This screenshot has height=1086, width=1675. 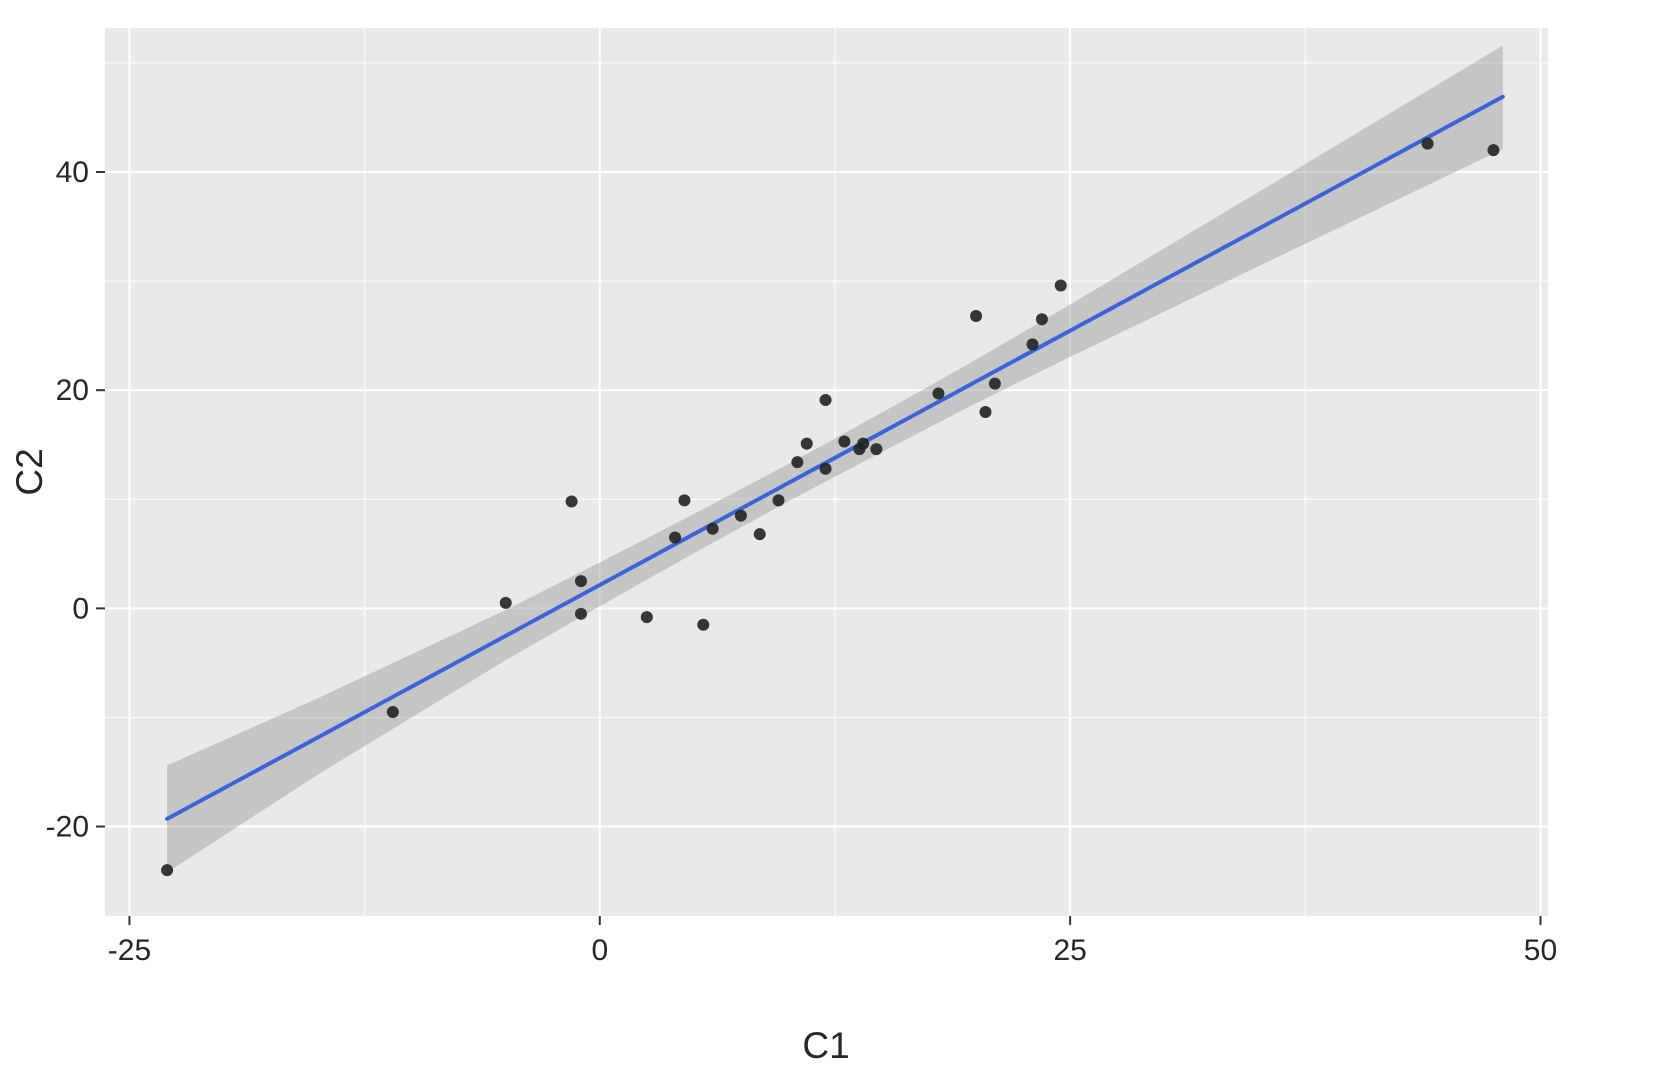 I want to click on x-tick-label: 0, so click(x=599, y=950).